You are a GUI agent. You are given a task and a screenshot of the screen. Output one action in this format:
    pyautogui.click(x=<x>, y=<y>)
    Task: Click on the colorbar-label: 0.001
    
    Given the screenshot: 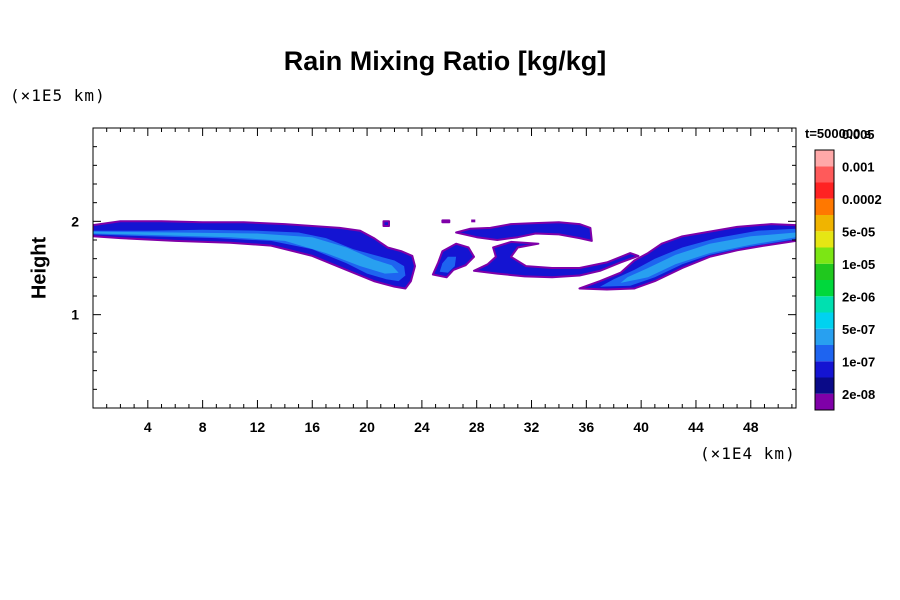 What is the action you would take?
    pyautogui.click(x=858, y=166)
    